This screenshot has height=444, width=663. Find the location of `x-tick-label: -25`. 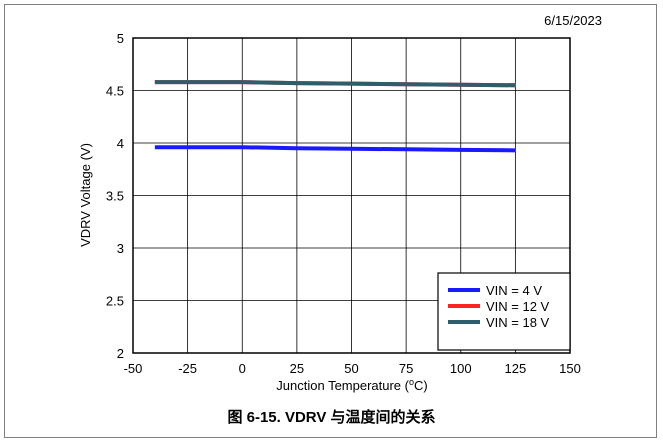

x-tick-label: -25 is located at coordinates (187, 368).